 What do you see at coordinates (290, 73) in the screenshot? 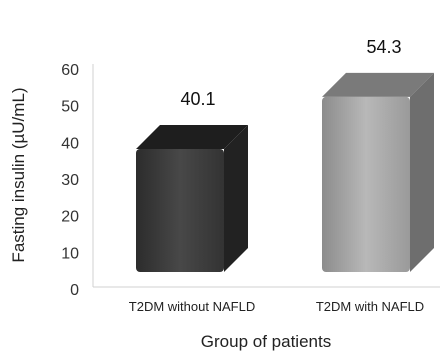
I see `value-labels: 40.1 54.3` at bounding box center [290, 73].